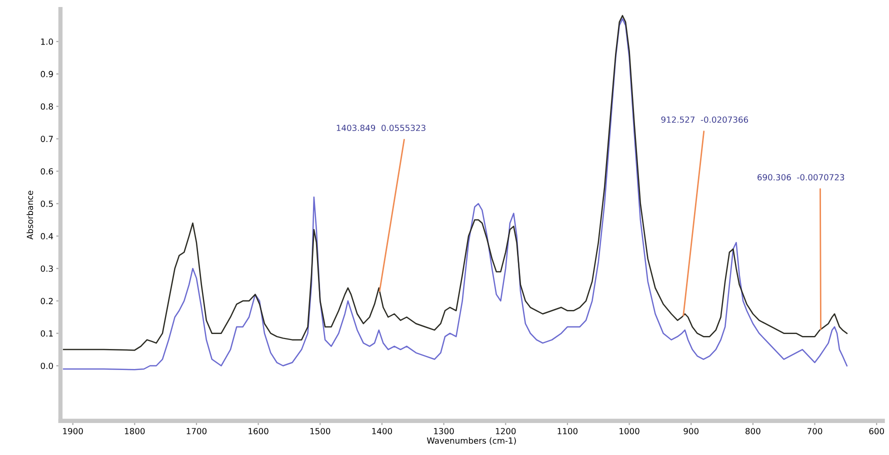 Image resolution: width=889 pixels, height=455 pixels. I want to click on x-tick-label: 1000, so click(630, 431).